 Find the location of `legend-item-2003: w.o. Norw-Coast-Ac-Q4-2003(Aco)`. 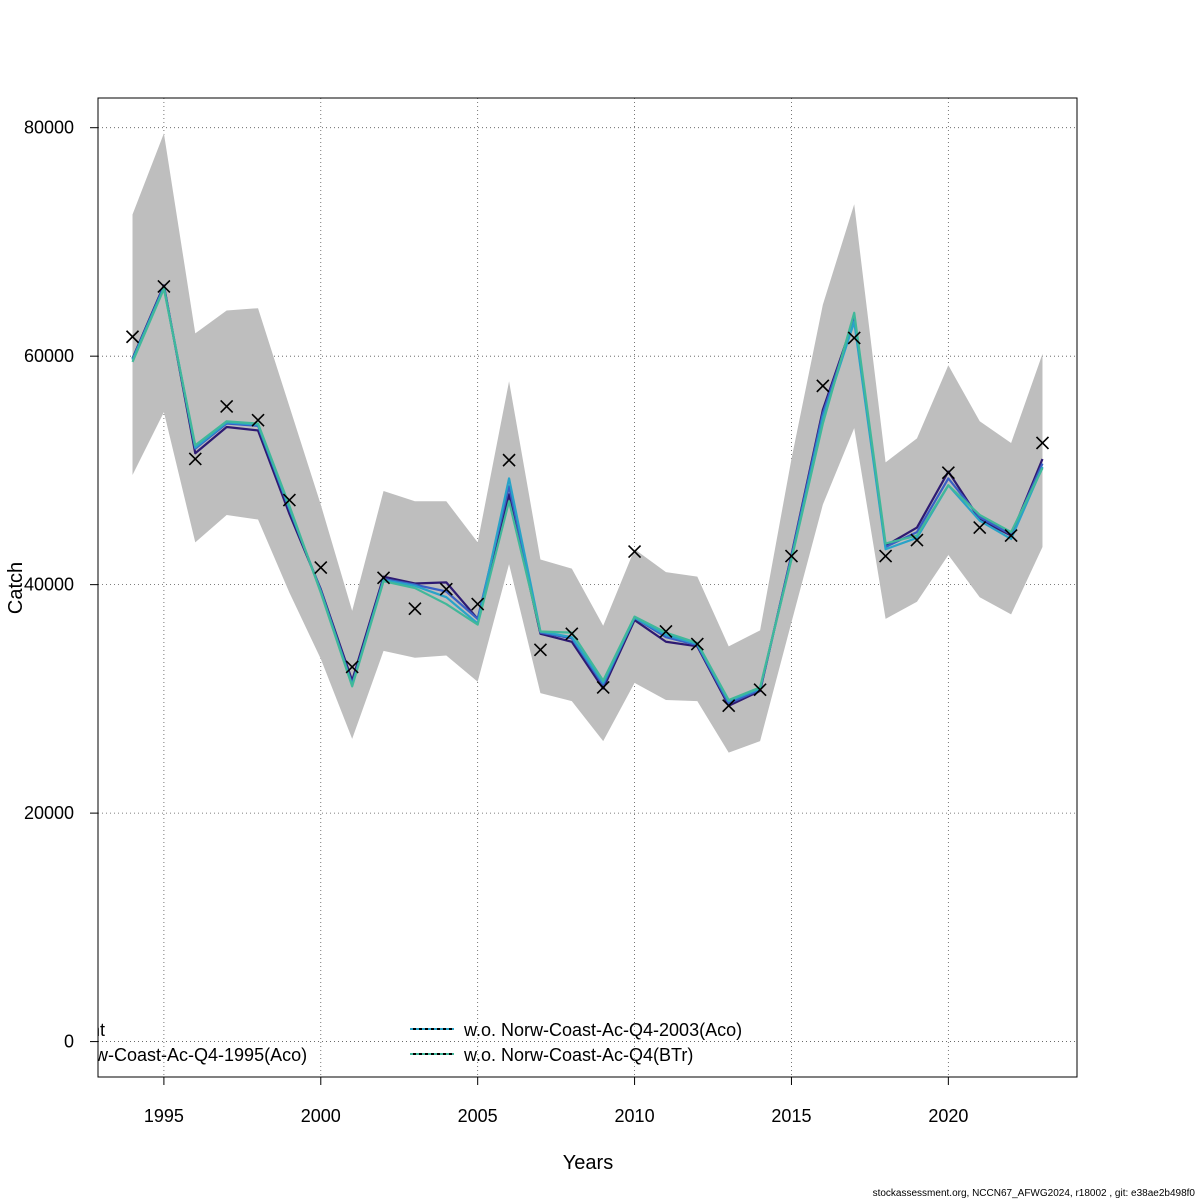

legend-item-2003: w.o. Norw-Coast-Ac-Q4-2003(Aco) is located at coordinates (602, 1030).